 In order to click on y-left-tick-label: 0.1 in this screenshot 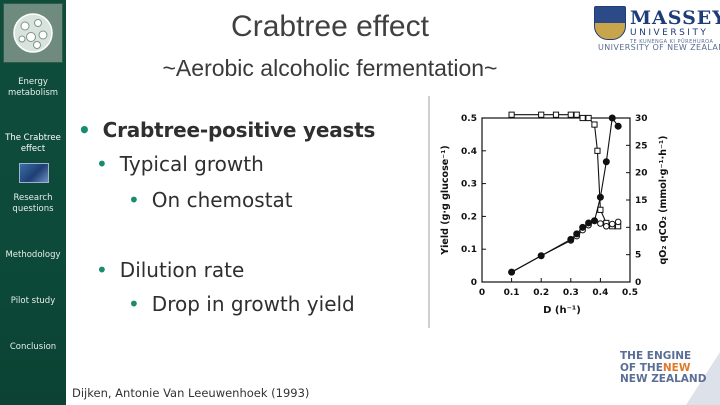, I will do `click(469, 250)`.